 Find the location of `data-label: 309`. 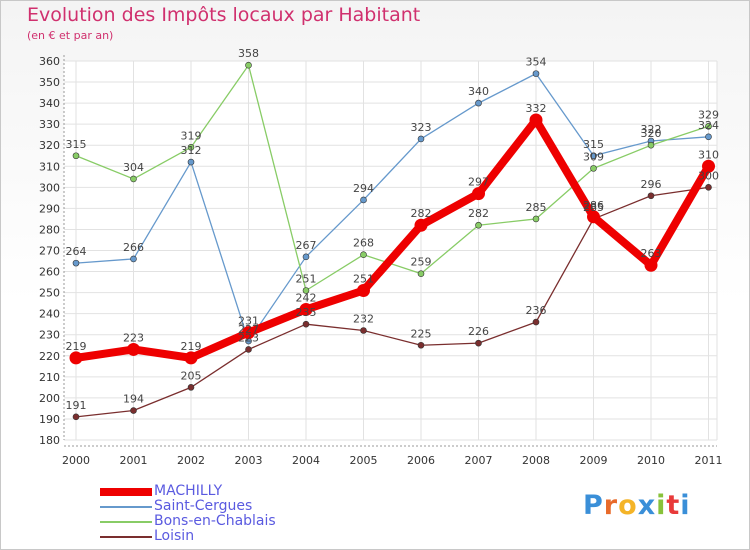

data-label: 309 is located at coordinates (593, 156).